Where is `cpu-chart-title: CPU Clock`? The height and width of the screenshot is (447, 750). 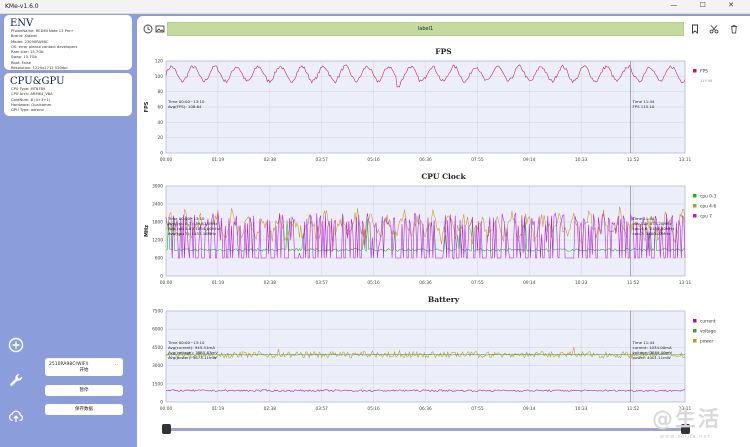 cpu-chart-title: CPU Clock is located at coordinates (443, 176).